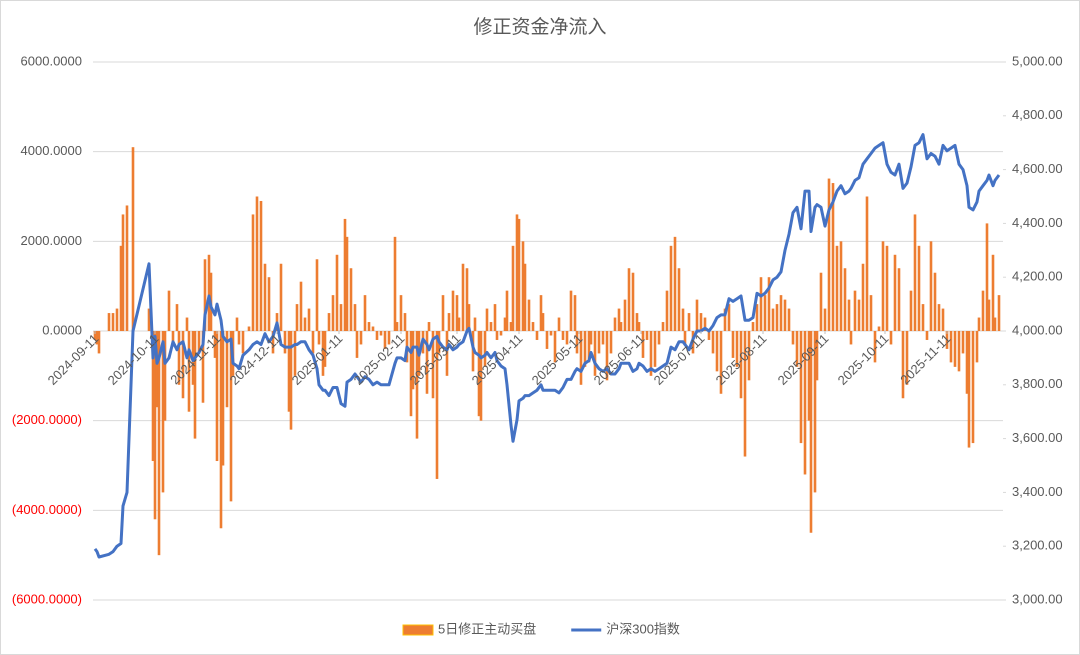 The width and height of the screenshot is (1080, 655). I want to click on y-tick-label: (4000.0000), so click(47, 509).